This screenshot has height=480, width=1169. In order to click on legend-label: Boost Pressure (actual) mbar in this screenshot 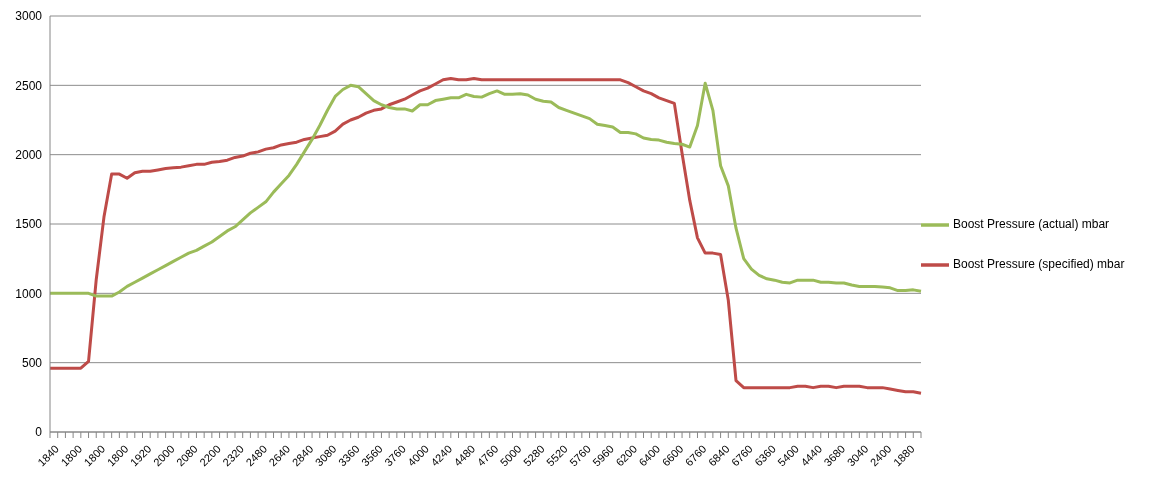, I will do `click(1031, 224)`.